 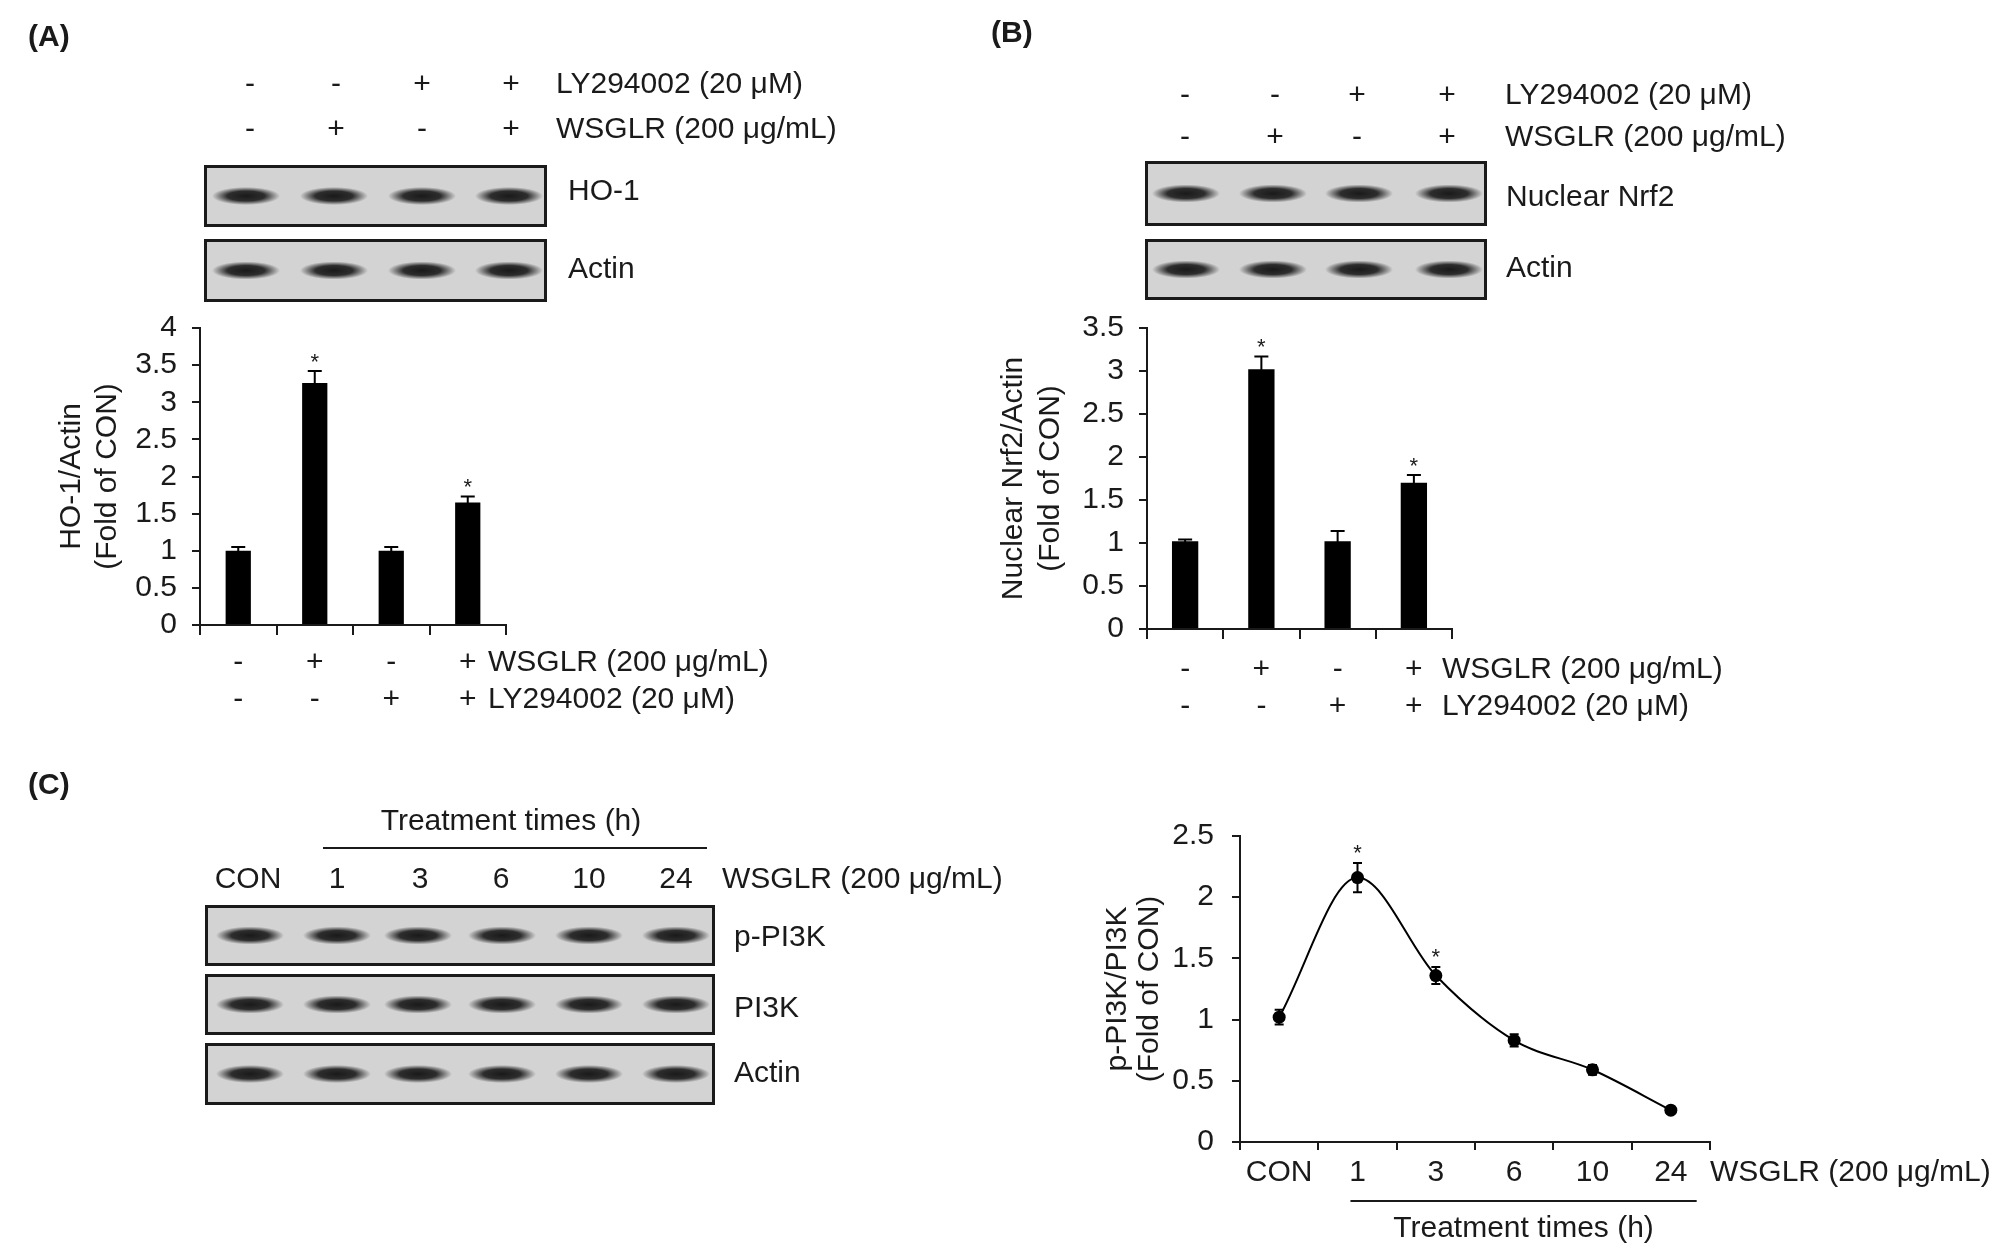 I want to click on text: 3, so click(x=420, y=878).